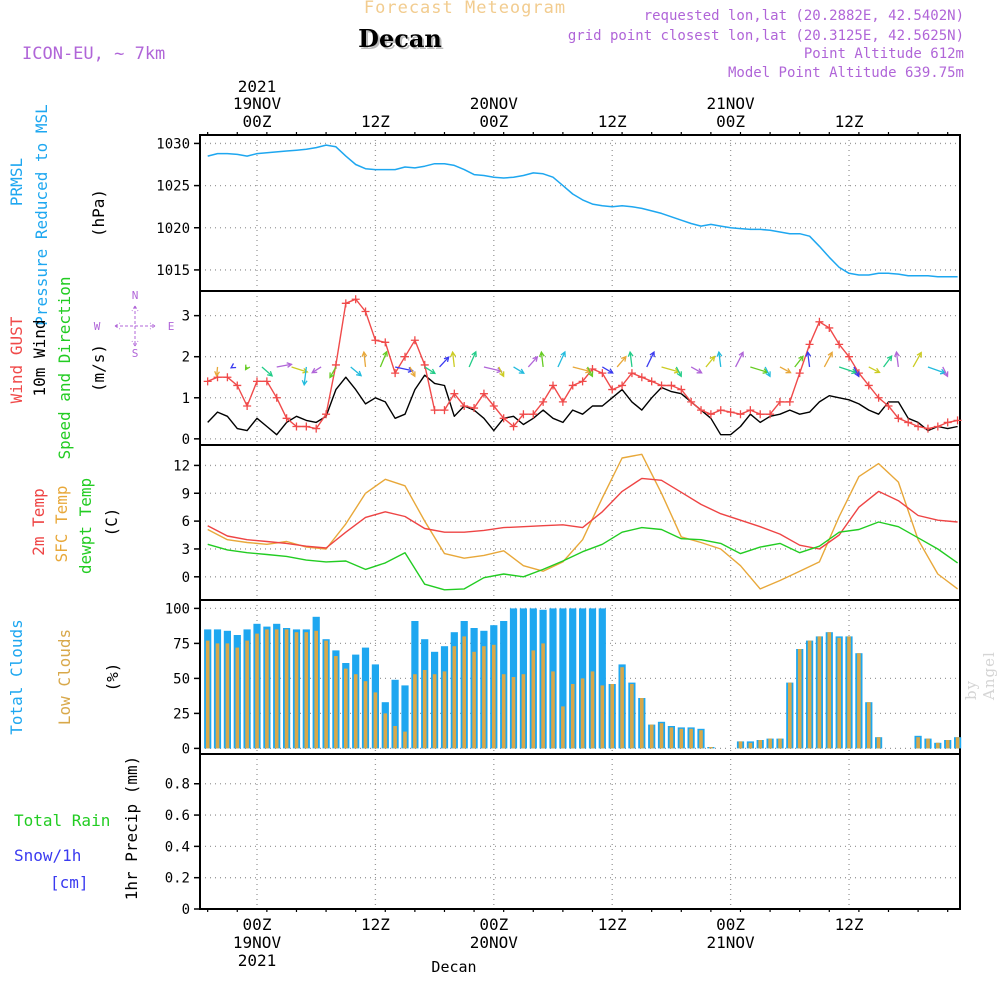 This screenshot has height=1000, width=1000. Describe the element at coordinates (257, 960) in the screenshot. I see `bottom-axis-year: 2021` at that location.